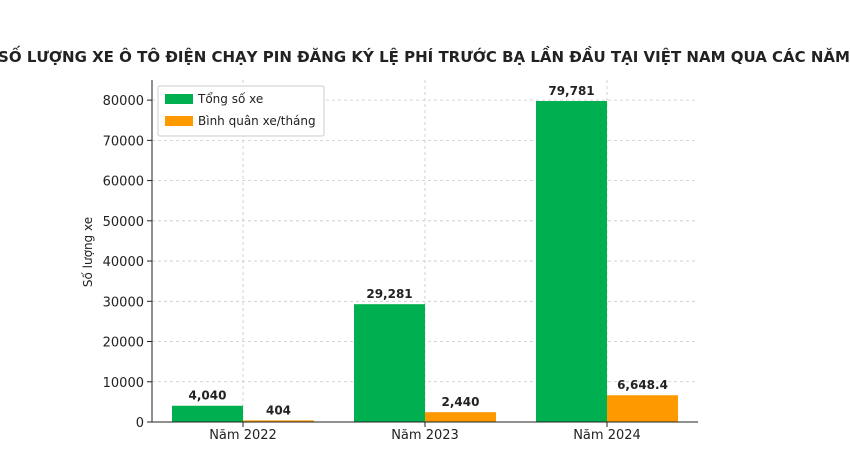 The width and height of the screenshot is (850, 453). I want to click on y-tick-label: 0, so click(140, 423).